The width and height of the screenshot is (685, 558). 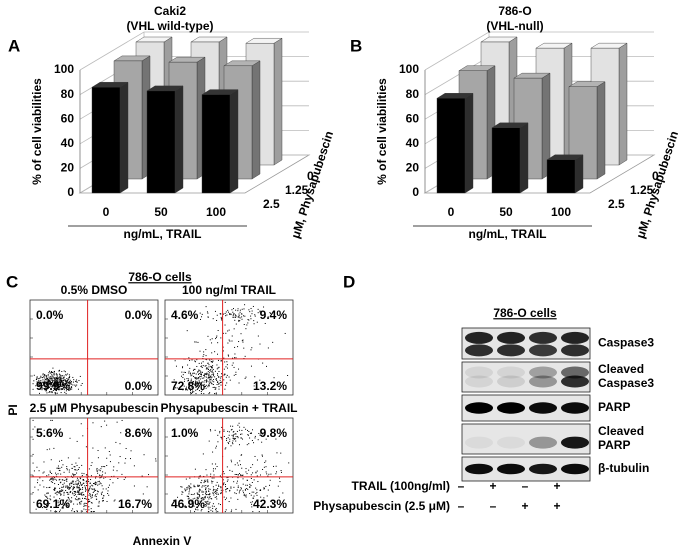 I want to click on treatment-sign: –, so click(x=493, y=506).